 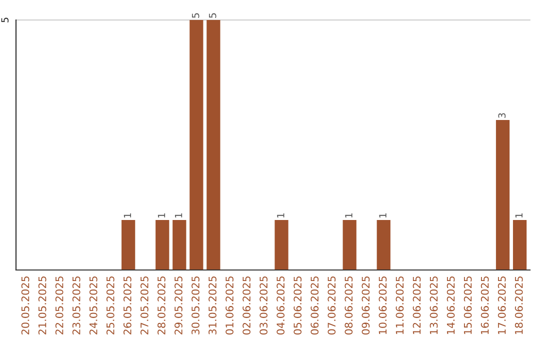 I want to click on x-tick-label: 07.06.2025, so click(x=332, y=305).